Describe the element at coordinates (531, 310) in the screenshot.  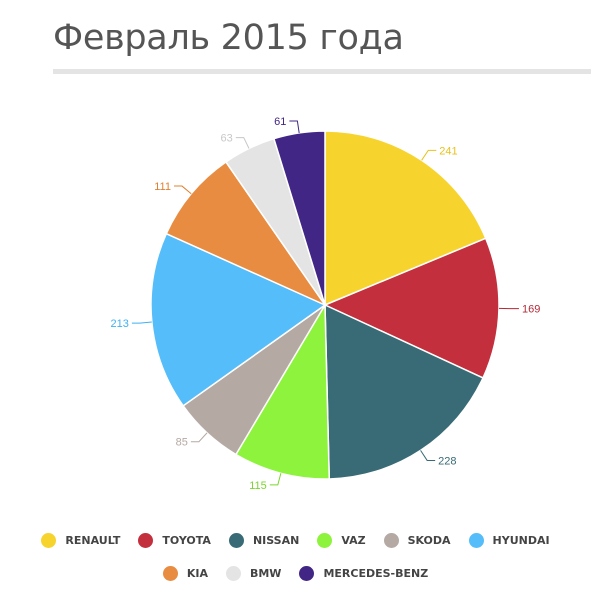
I see `value-label-toyota: 169` at that location.